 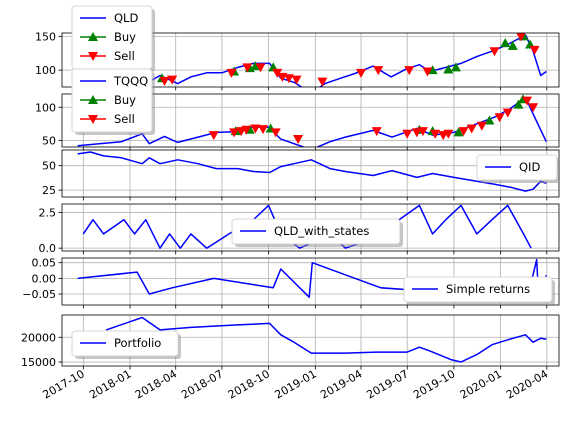 I want to click on y-tick-label: 25, so click(x=49, y=190).